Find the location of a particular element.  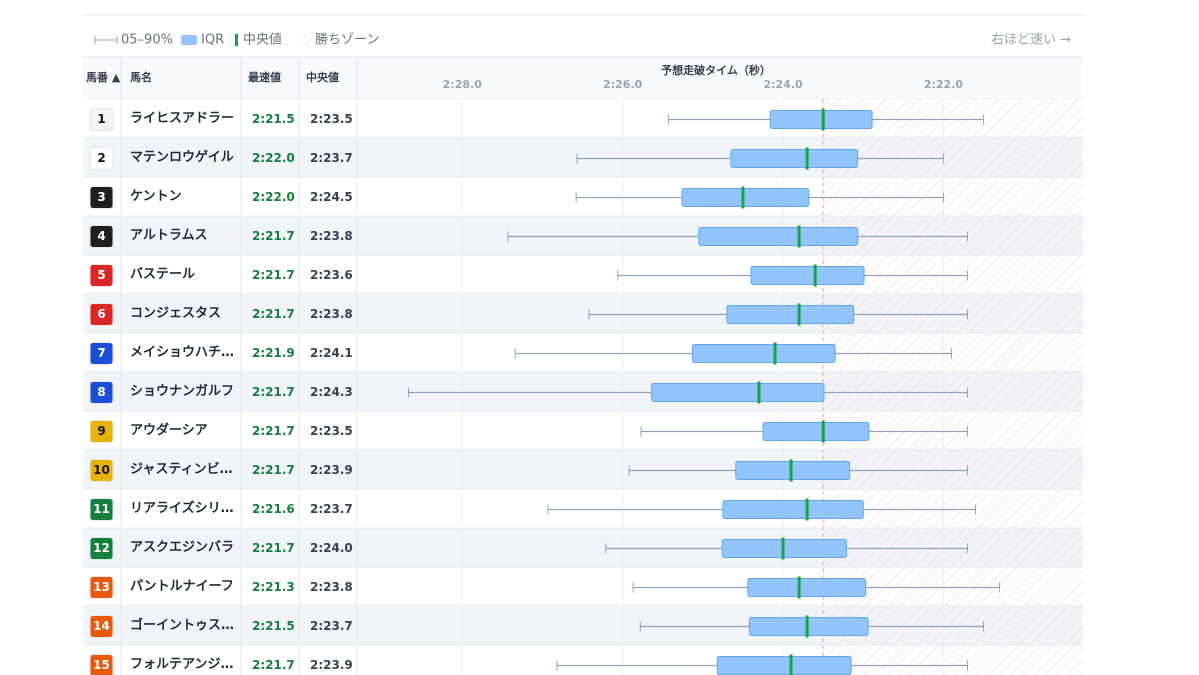

x-tick-label: 2:28.0 is located at coordinates (463, 84).